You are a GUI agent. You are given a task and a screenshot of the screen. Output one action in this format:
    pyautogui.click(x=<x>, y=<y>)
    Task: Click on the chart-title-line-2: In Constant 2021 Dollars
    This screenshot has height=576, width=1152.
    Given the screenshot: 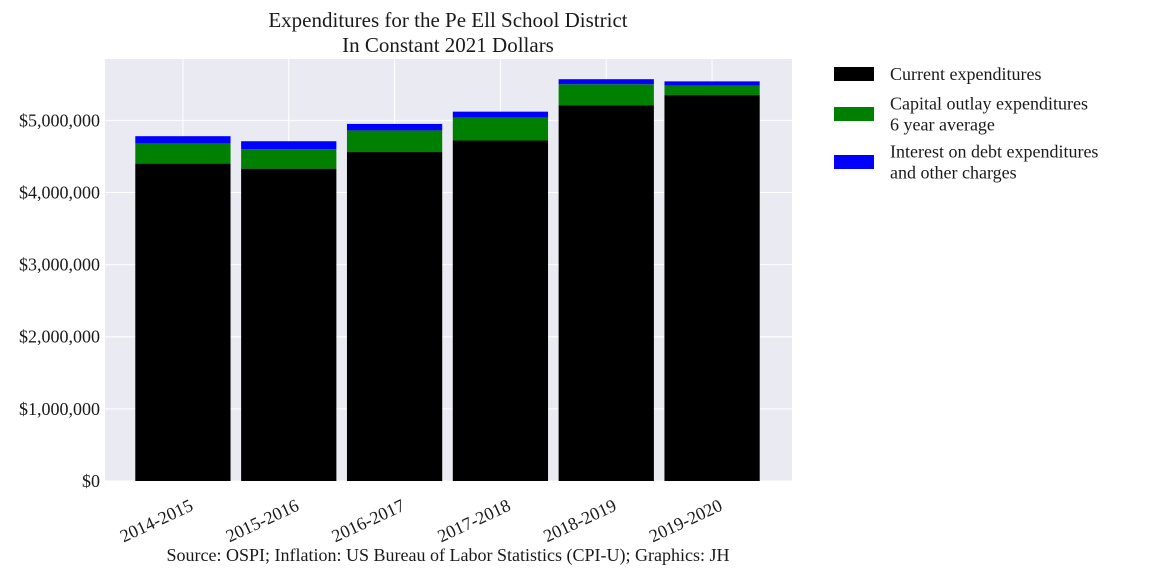 What is the action you would take?
    pyautogui.click(x=448, y=45)
    